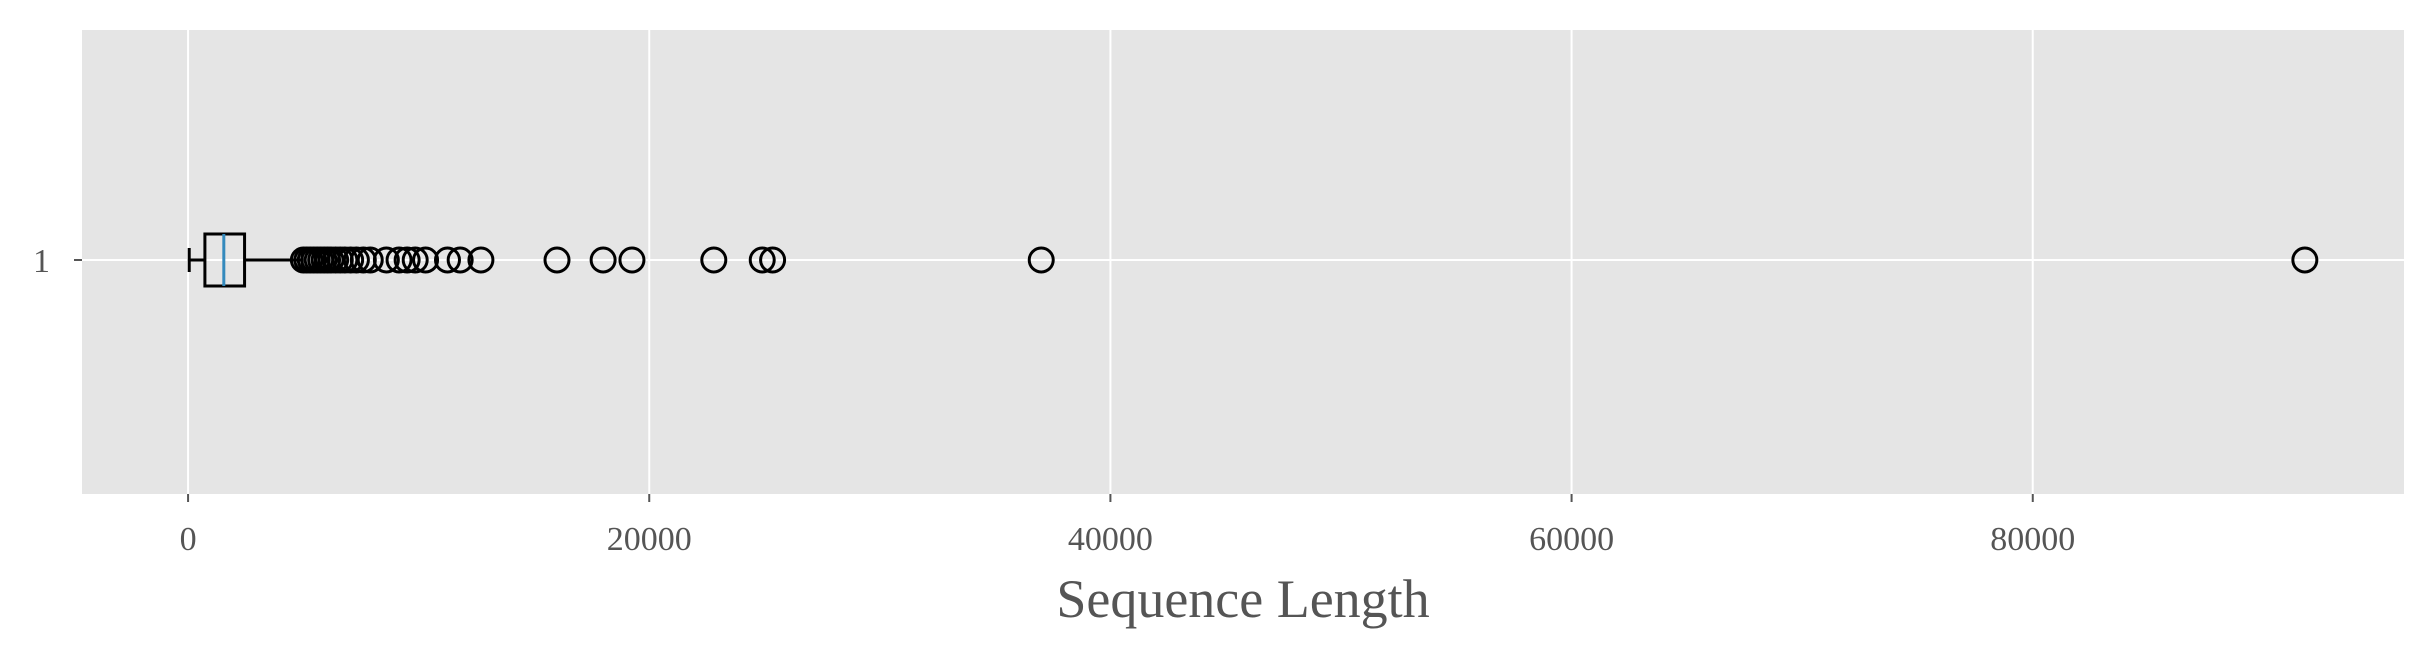  What do you see at coordinates (2032, 539) in the screenshot?
I see `x-tick-label: 80000` at bounding box center [2032, 539].